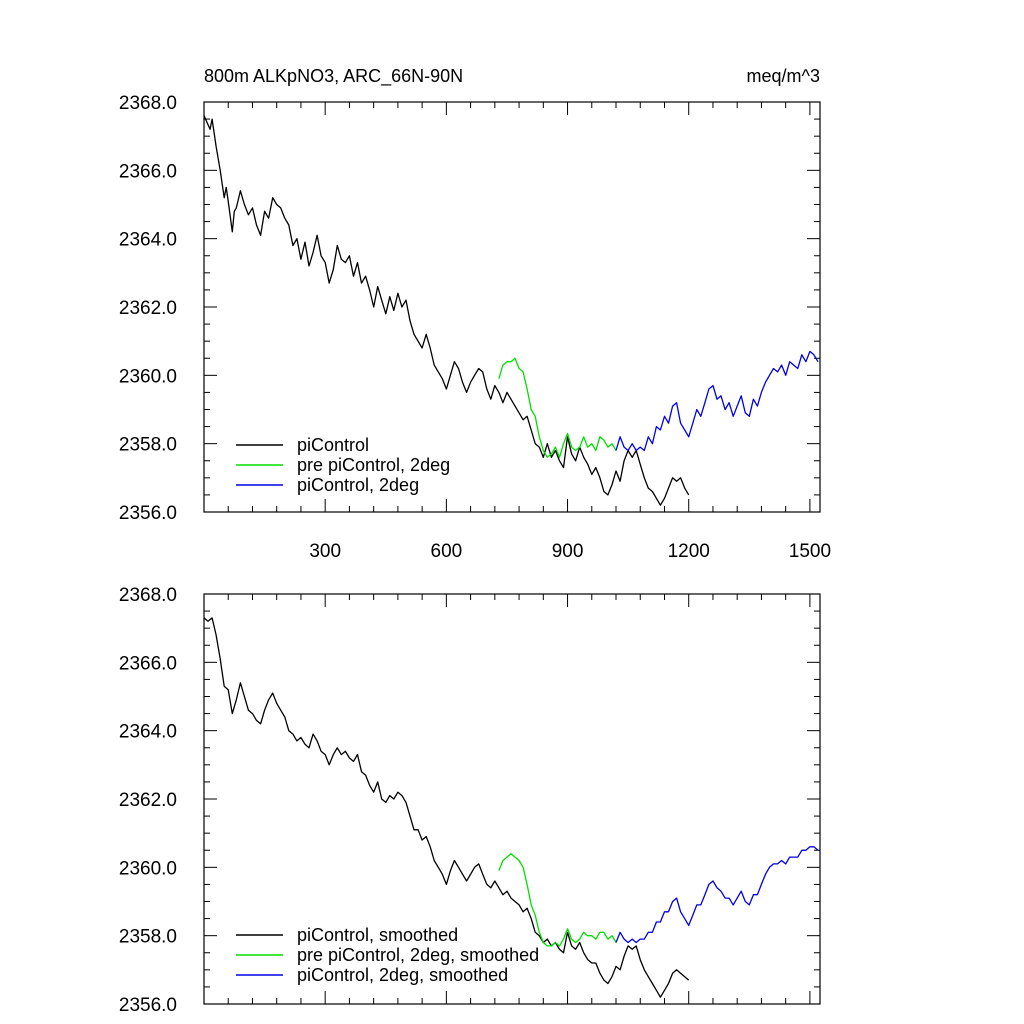 The height and width of the screenshot is (1024, 1024). I want to click on legend-label: piControl, smoothed, so click(377, 935).